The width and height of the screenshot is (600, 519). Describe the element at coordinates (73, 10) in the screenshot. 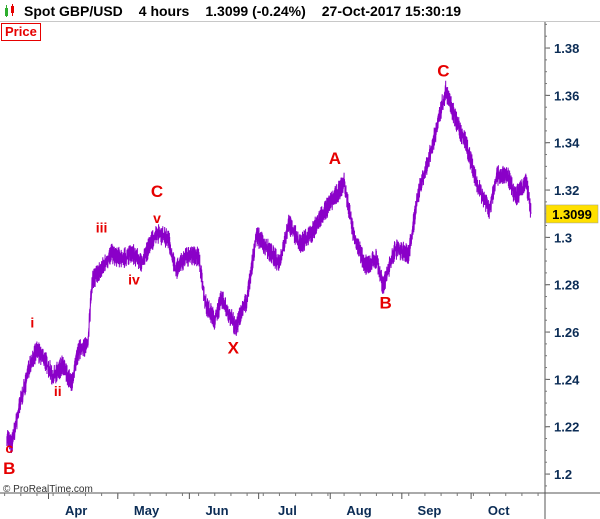

I see `instrument-name: Spot GBP/USD` at that location.